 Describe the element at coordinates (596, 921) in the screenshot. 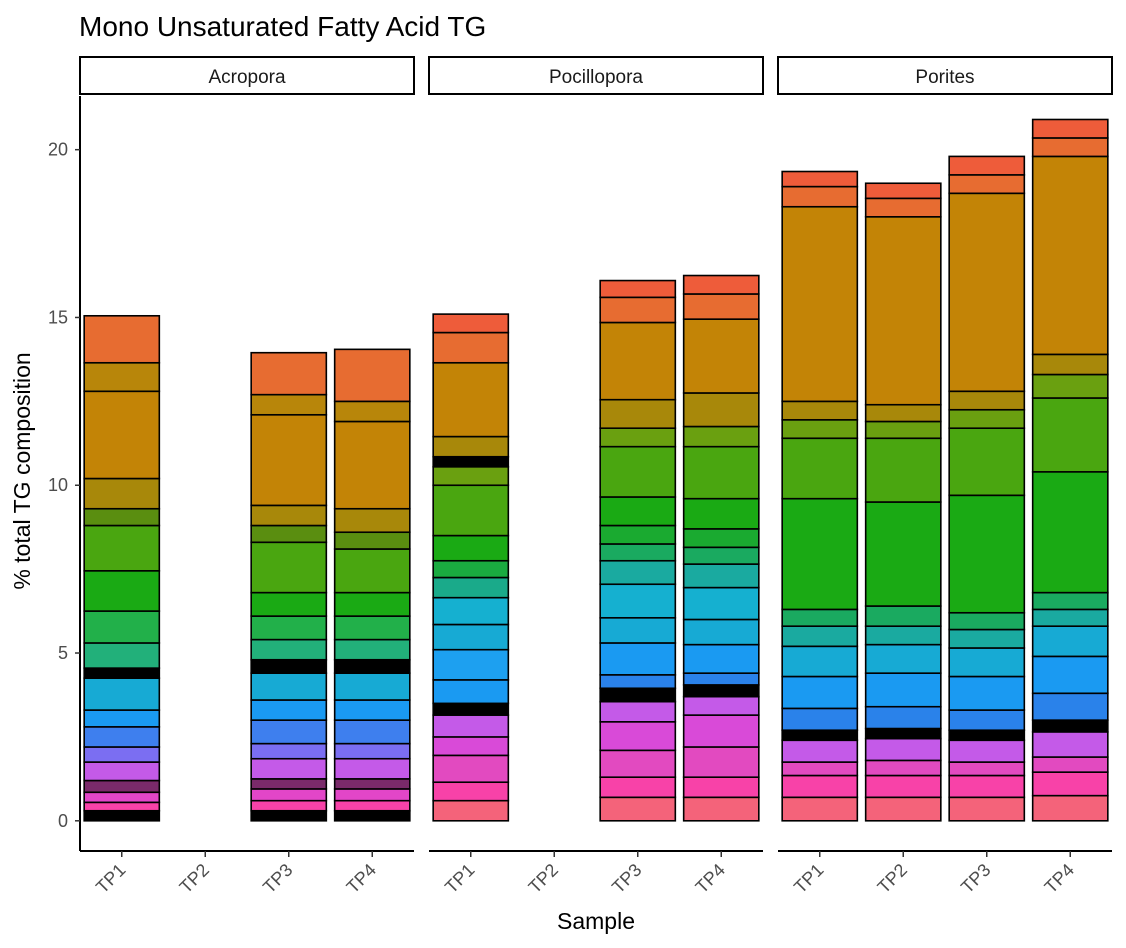

I see `x-axis-title: Sample` at that location.